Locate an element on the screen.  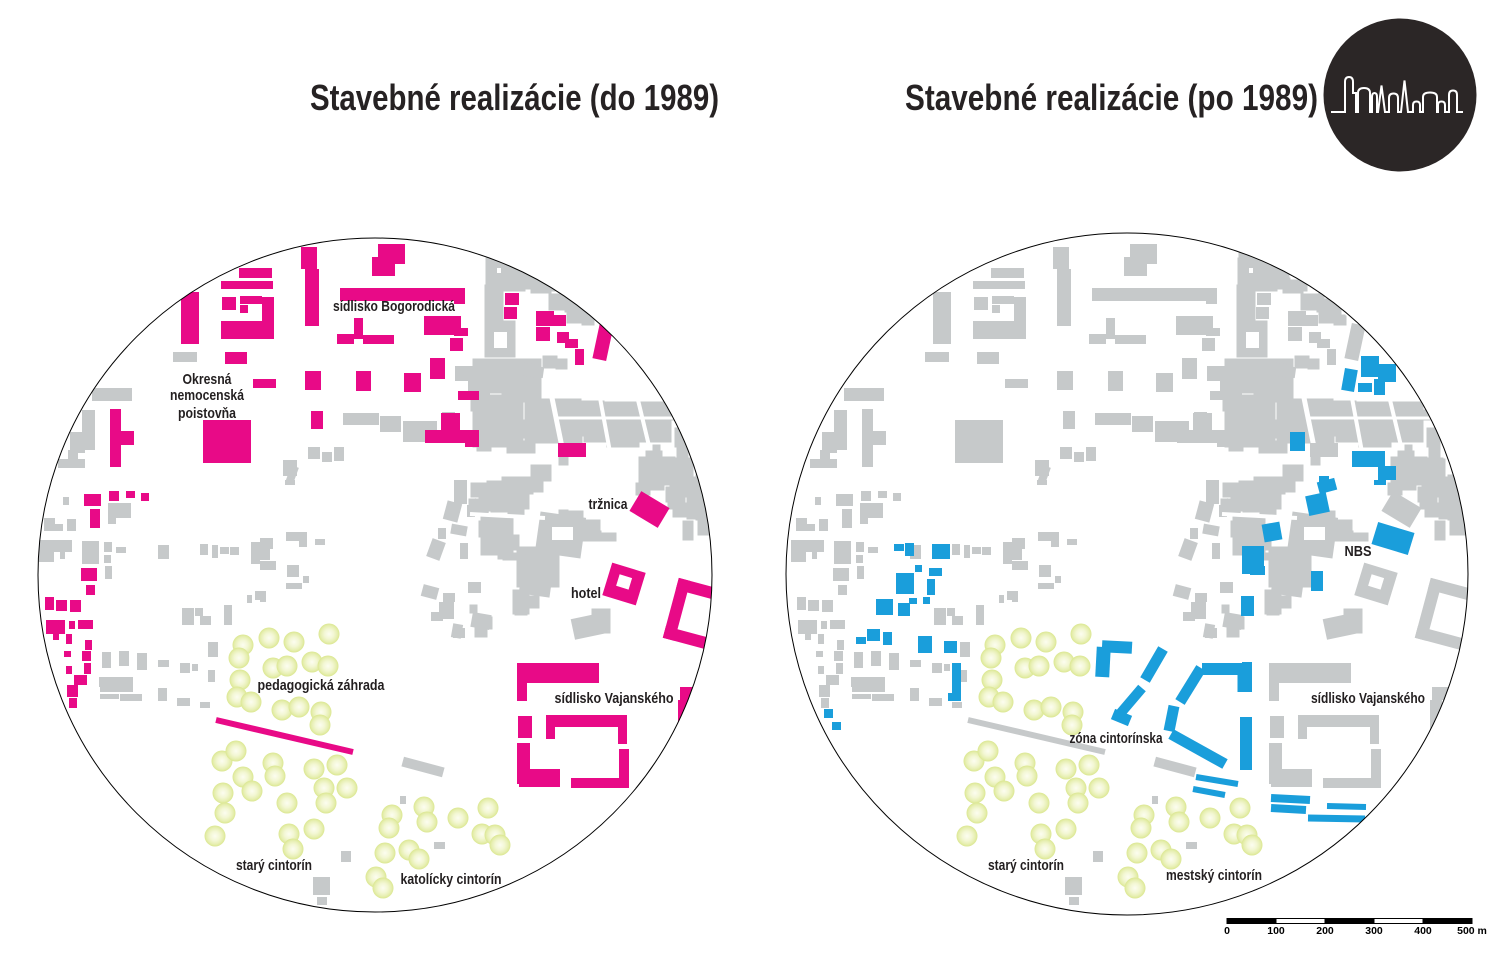
svg-text: 200 is located at coordinates (1325, 931).